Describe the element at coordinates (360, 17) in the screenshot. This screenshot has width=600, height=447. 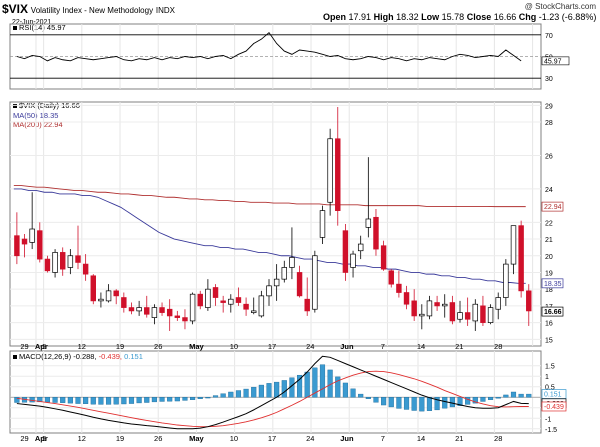
I see `open-value: 17.91` at that location.